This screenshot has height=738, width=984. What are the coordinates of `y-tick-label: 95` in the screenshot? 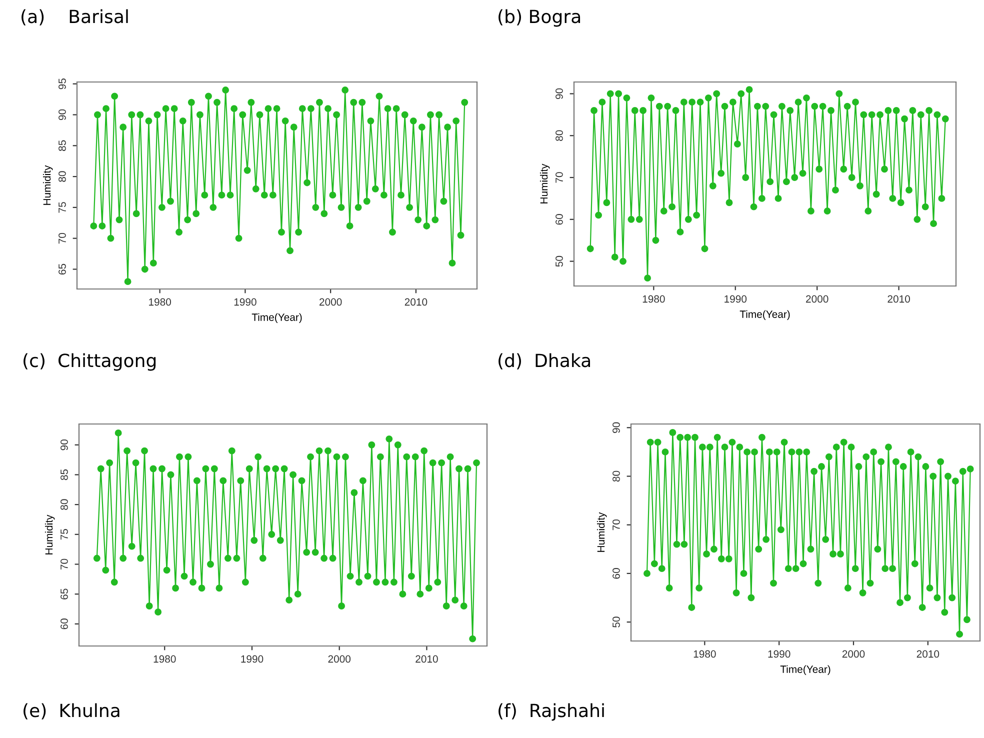 It's located at (62, 84).